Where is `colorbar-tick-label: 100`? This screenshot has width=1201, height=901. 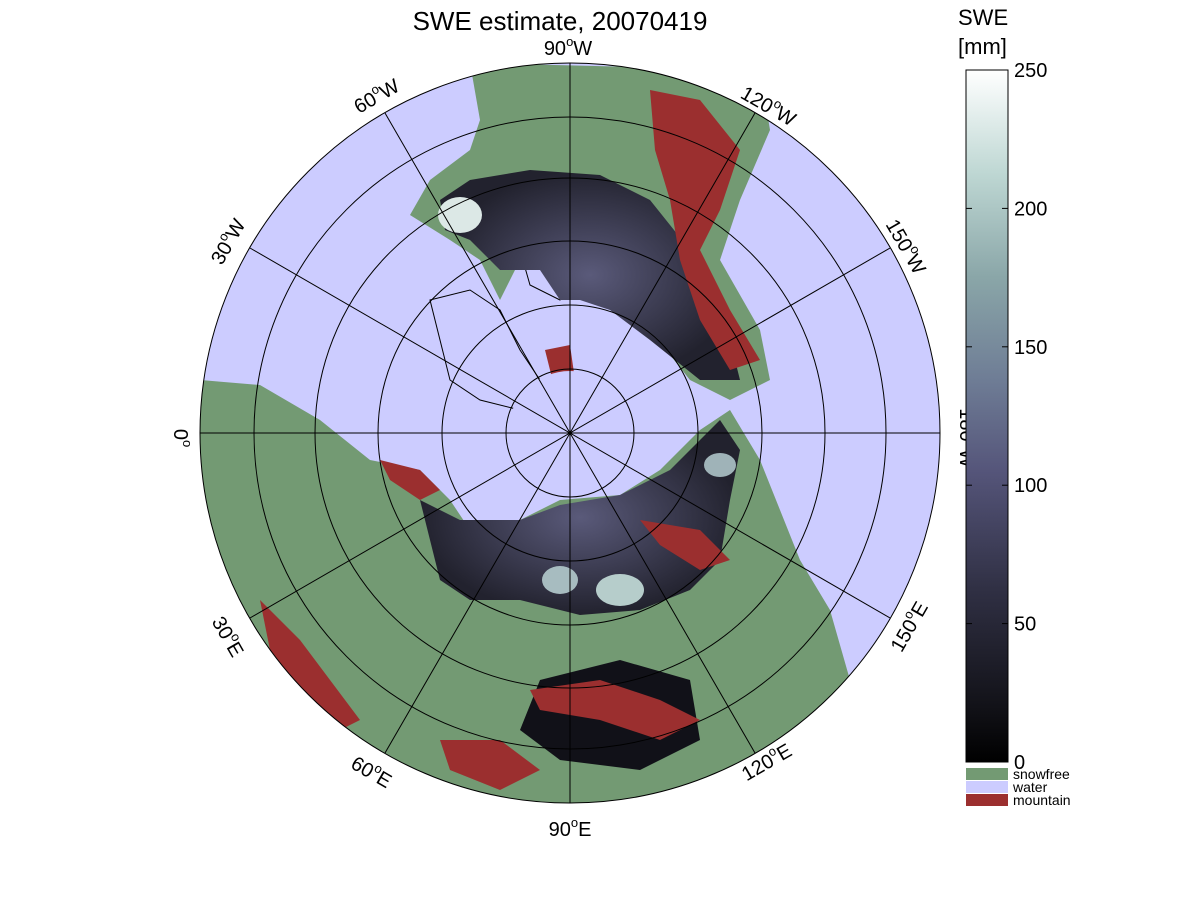 colorbar-tick-label: 100 is located at coordinates (1030, 486).